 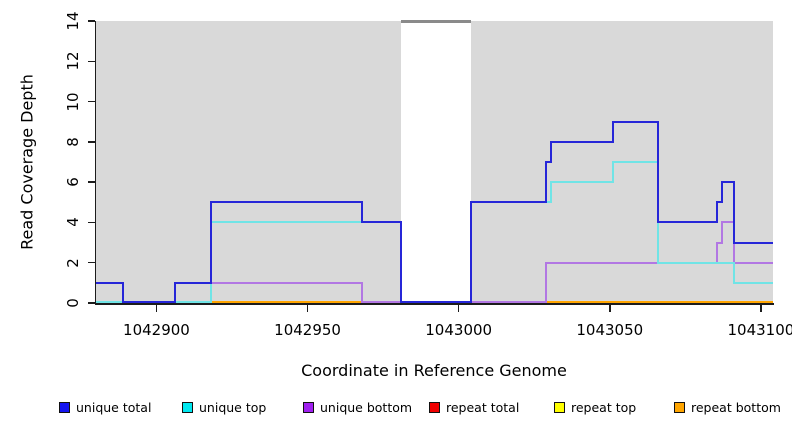 What do you see at coordinates (483, 407) in the screenshot?
I see `legend-label: repeat total` at bounding box center [483, 407].